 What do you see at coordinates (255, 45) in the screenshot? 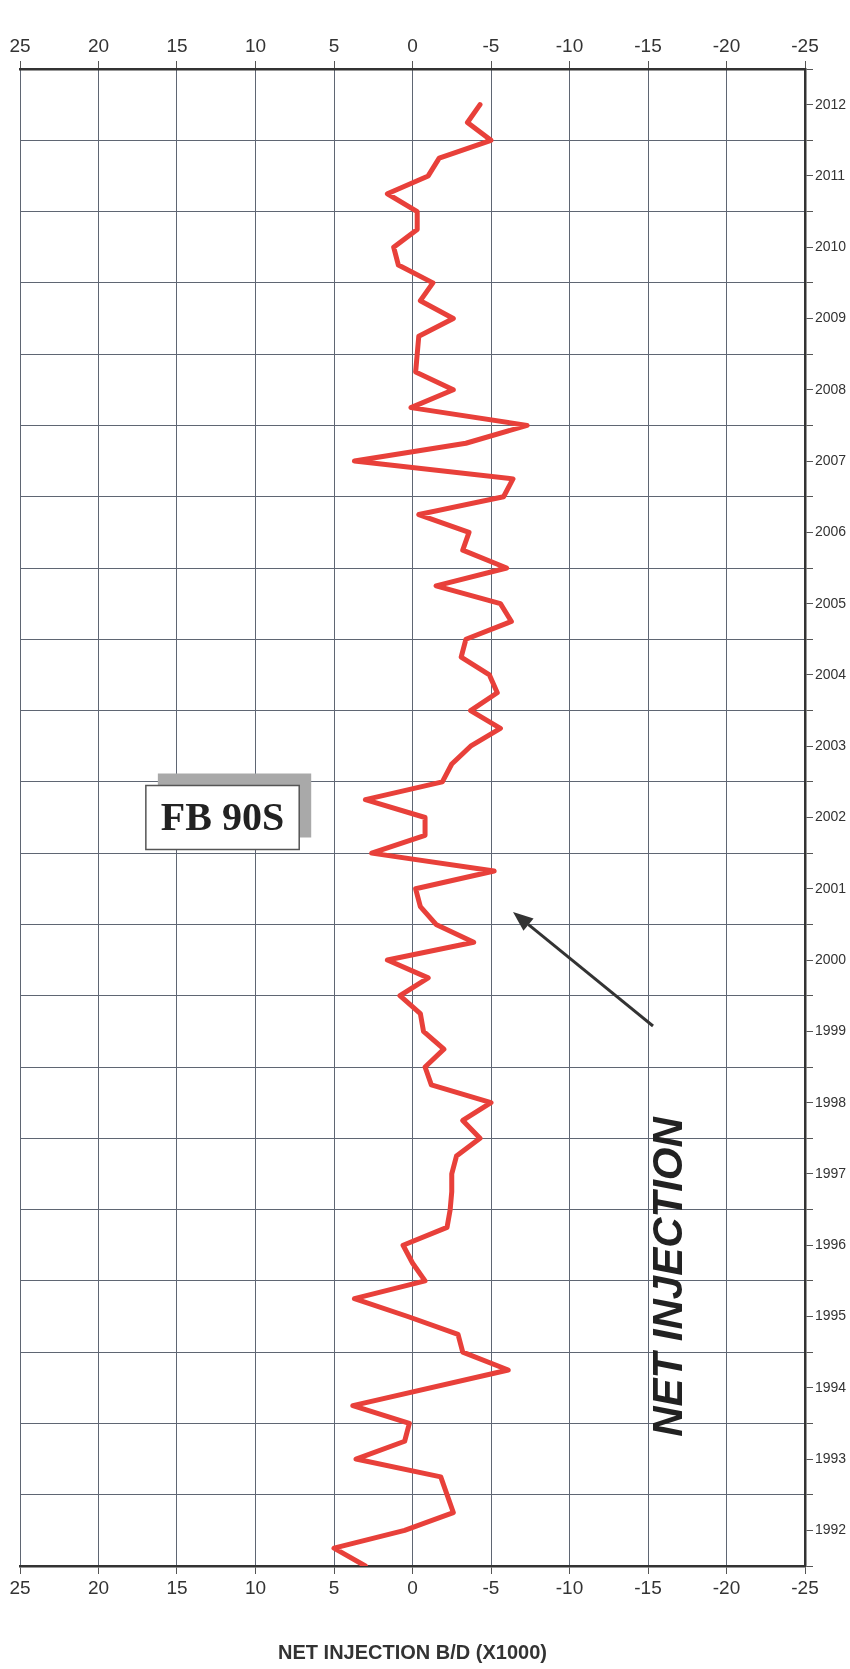
I see `x2-tick-label: 10` at bounding box center [255, 45].